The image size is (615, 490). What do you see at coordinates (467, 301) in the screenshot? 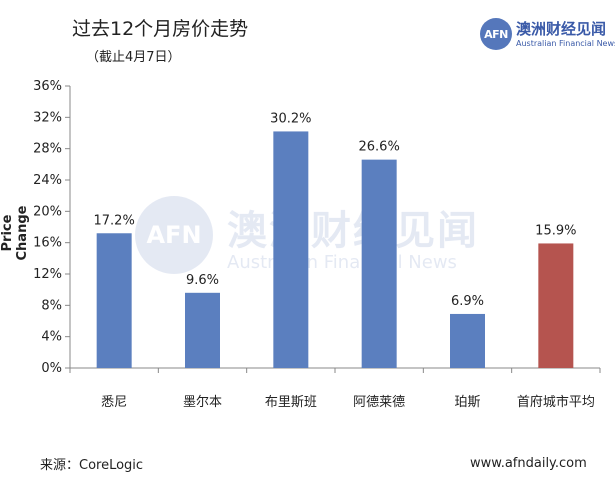
I see `data-label: 6.9%` at bounding box center [467, 301].